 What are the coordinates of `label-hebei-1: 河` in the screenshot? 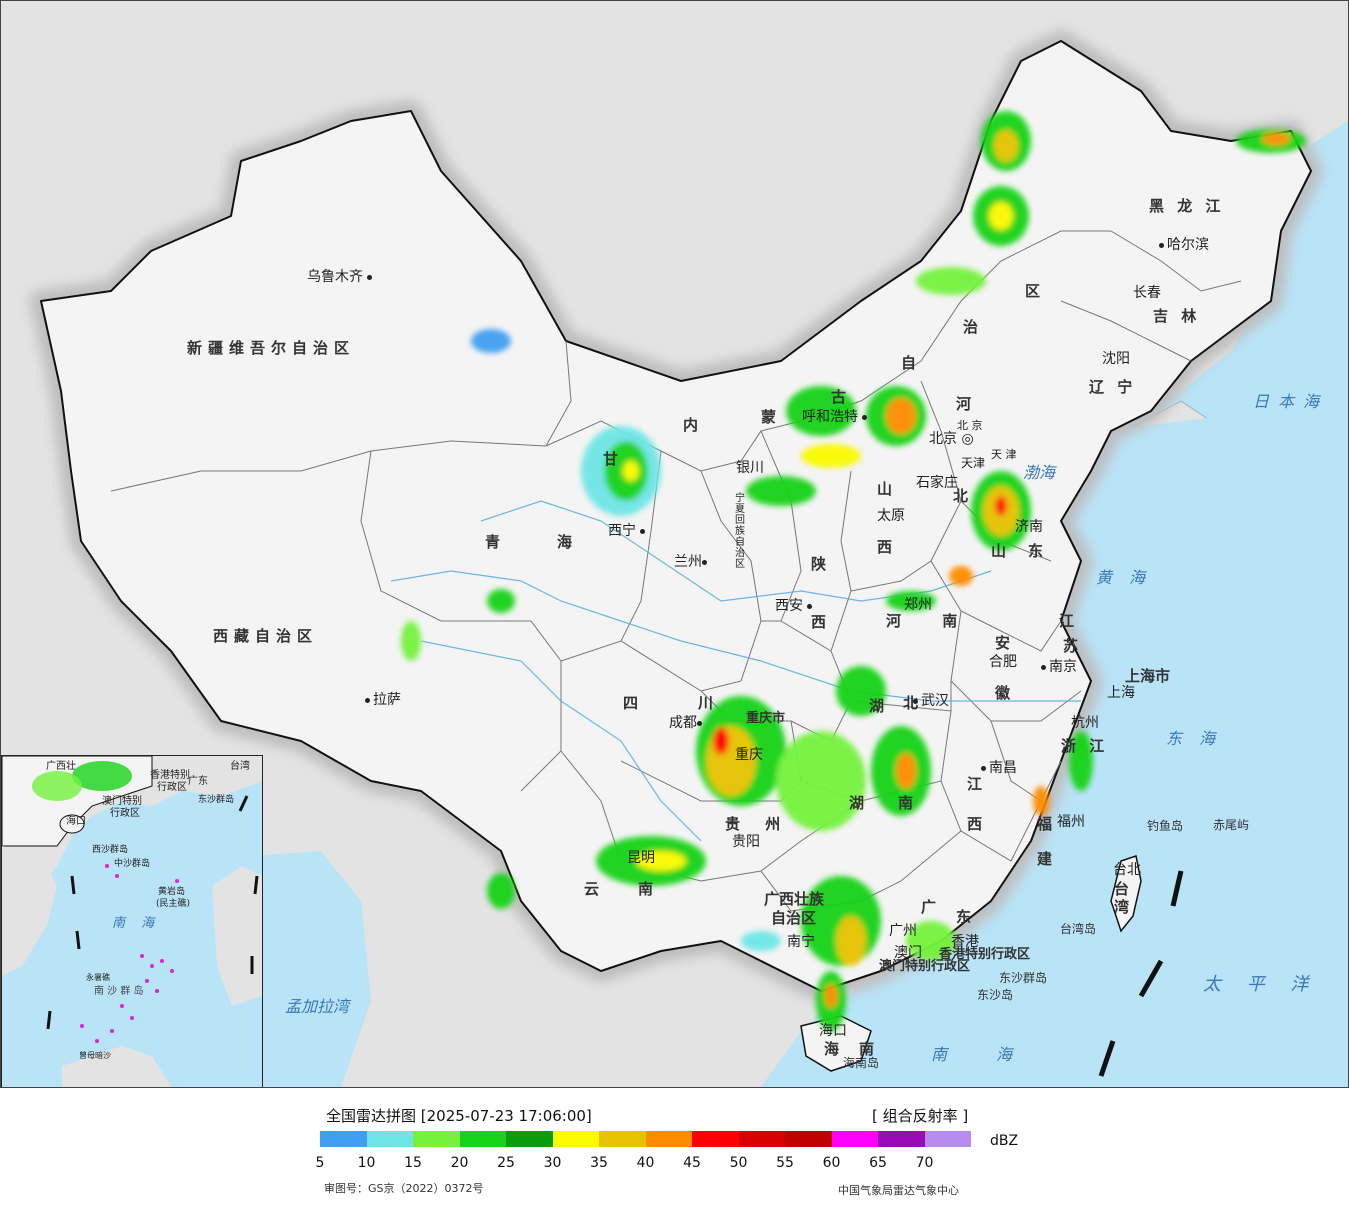 It's located at (964, 404).